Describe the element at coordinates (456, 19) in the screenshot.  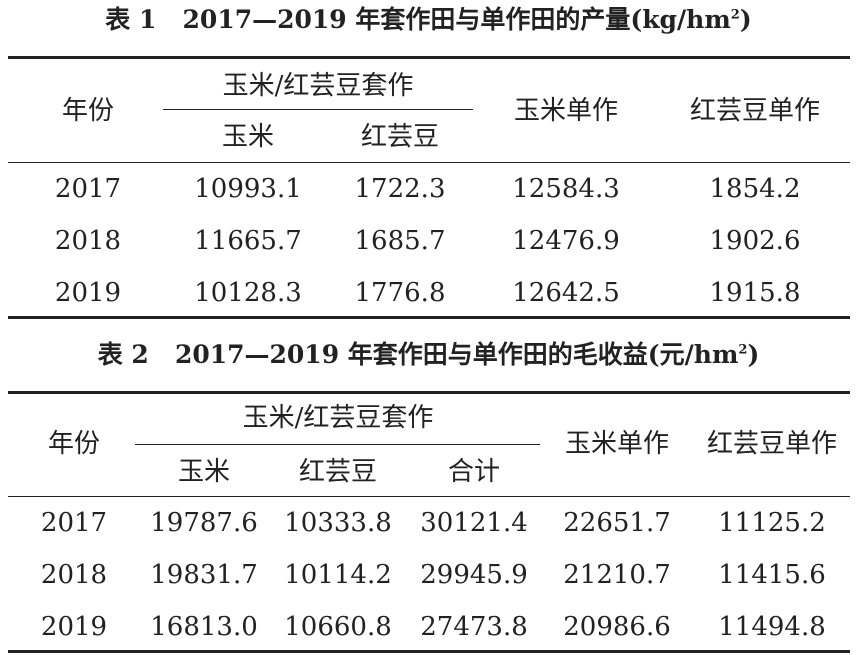
I see `table1-title-text: 2017—2019 年套作田与单作田的产量(kg/hm` at that location.